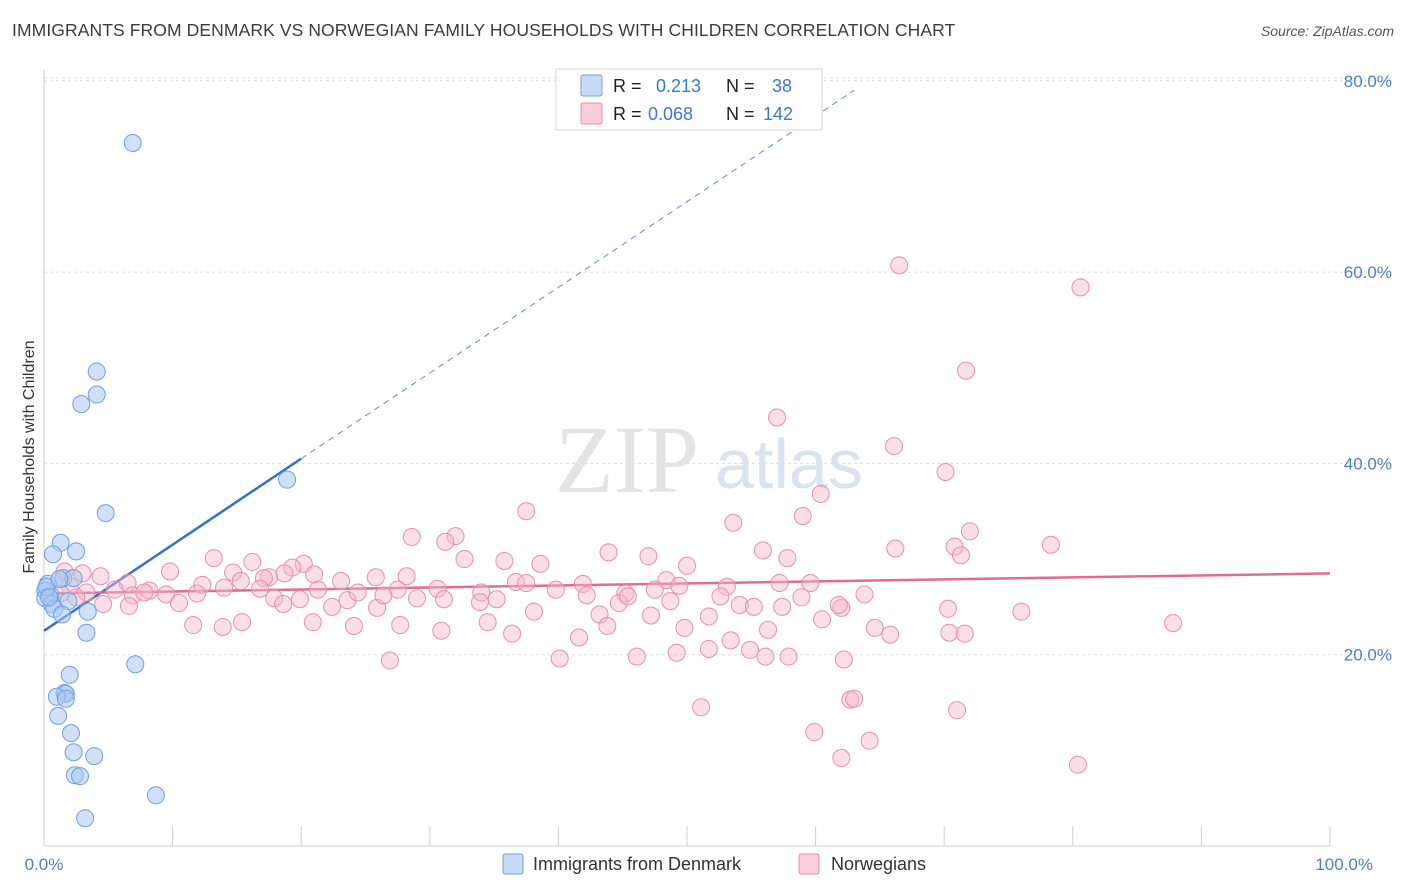 The height and width of the screenshot is (892, 1406). Describe the element at coordinates (1368, 655) in the screenshot. I see `y-tick-label: 20.0%` at that location.